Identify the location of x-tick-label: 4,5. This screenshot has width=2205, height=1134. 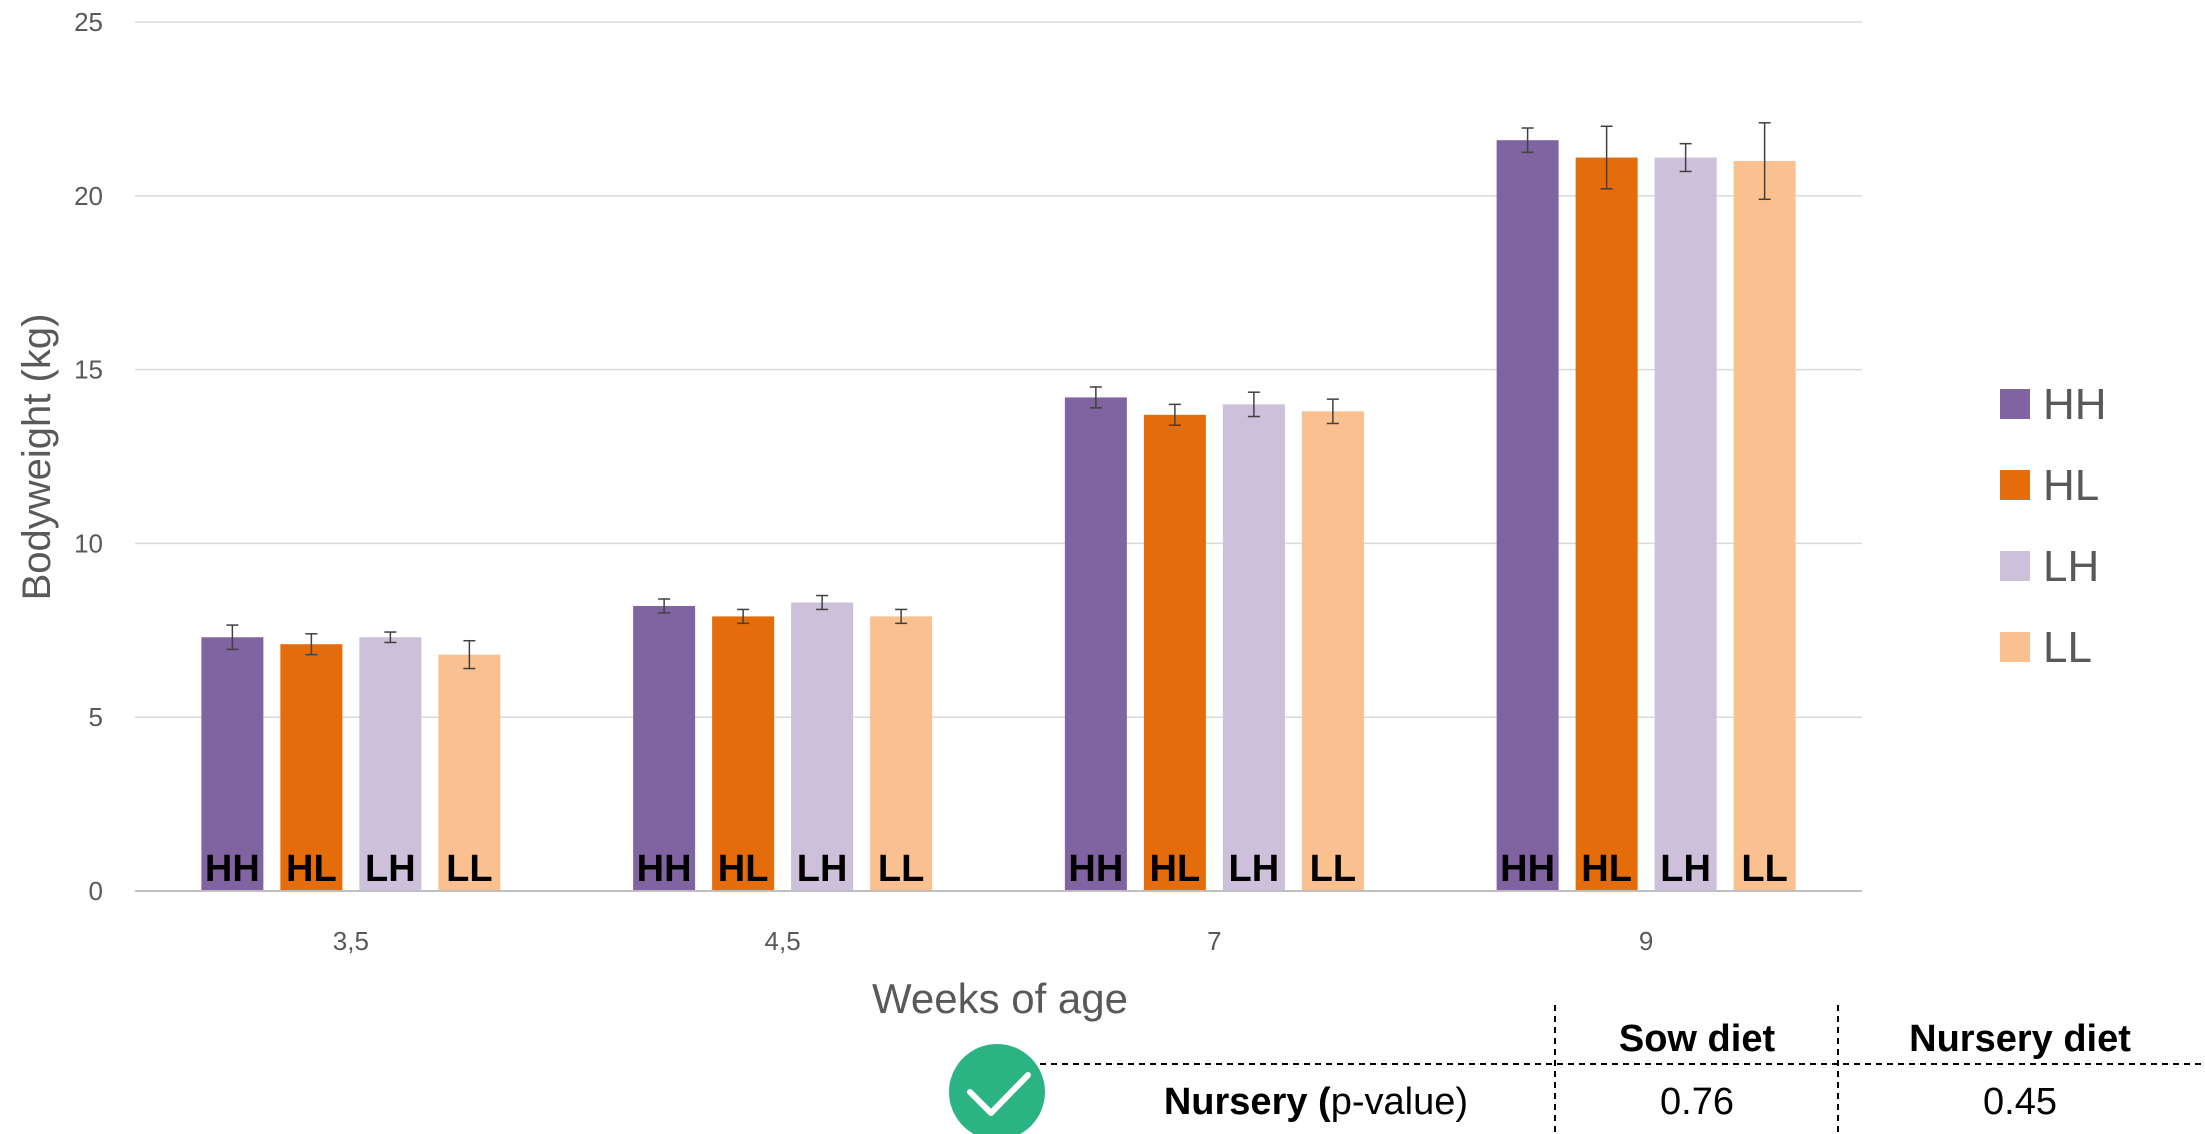
(783, 941).